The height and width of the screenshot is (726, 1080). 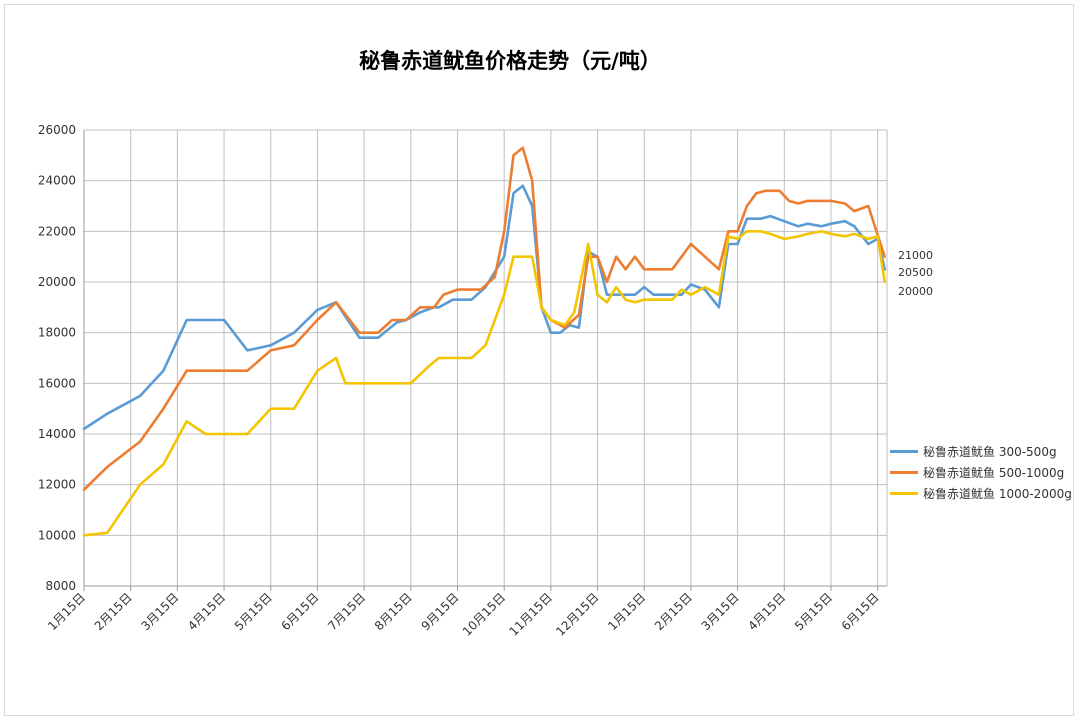 I want to click on x-tick-label: 11月15日, so click(x=531, y=614).